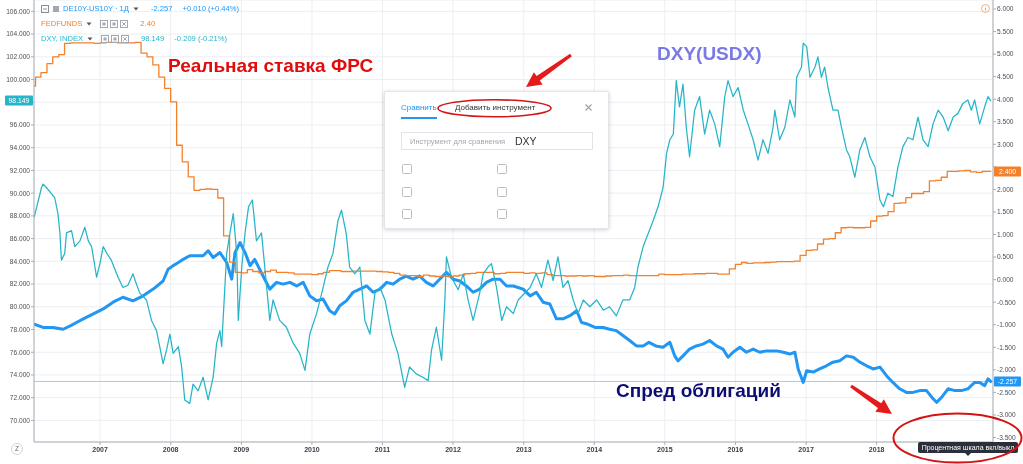  Describe the element at coordinates (698, 390) in the screenshot. I see `annotation: Спред облигаций` at that location.